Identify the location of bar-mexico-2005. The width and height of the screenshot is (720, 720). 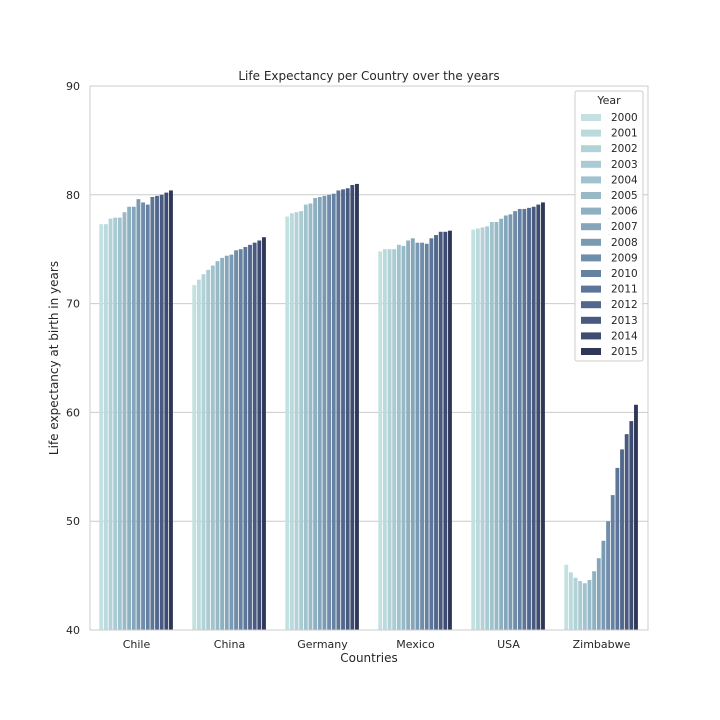
(403, 437).